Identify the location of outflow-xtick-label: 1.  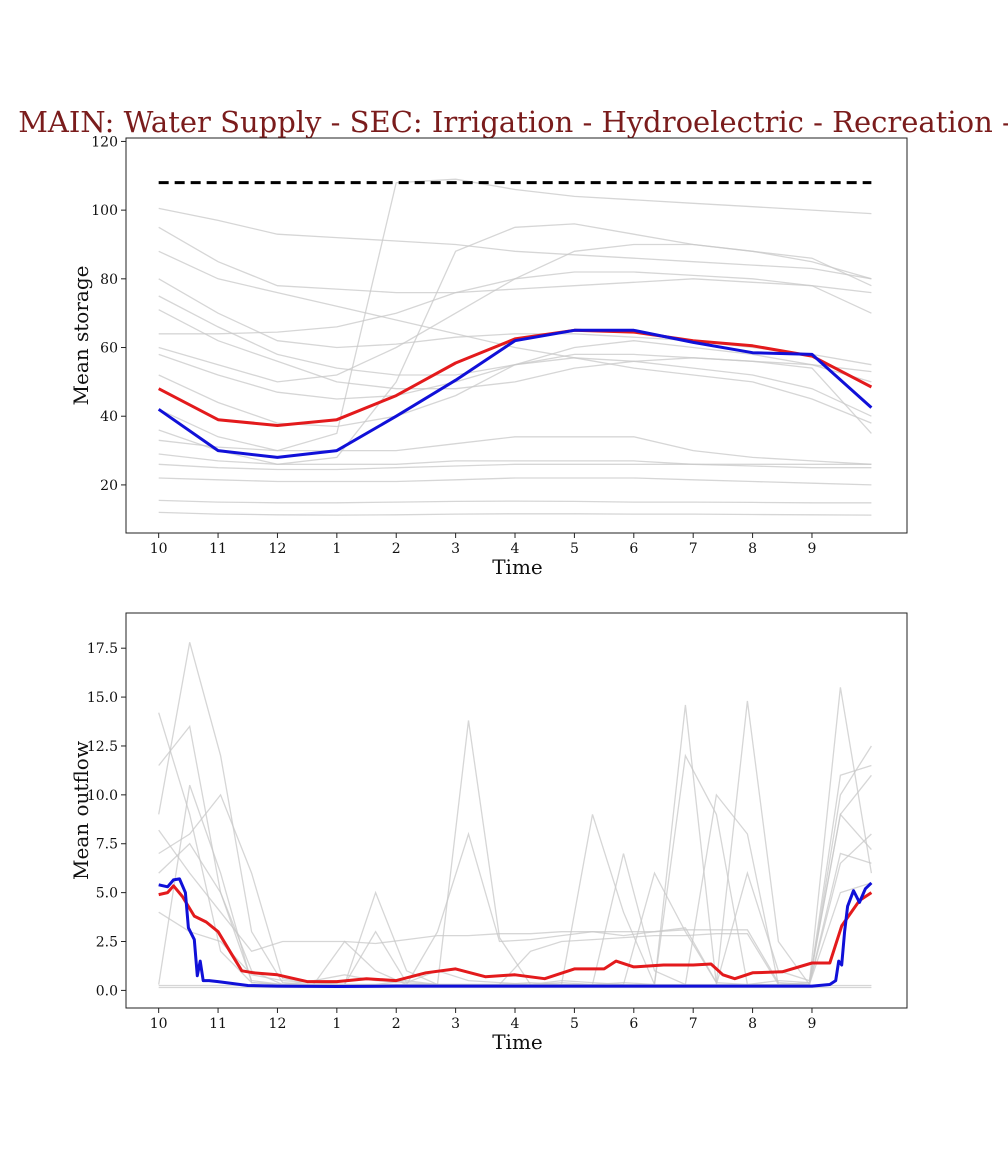
(336, 1024).